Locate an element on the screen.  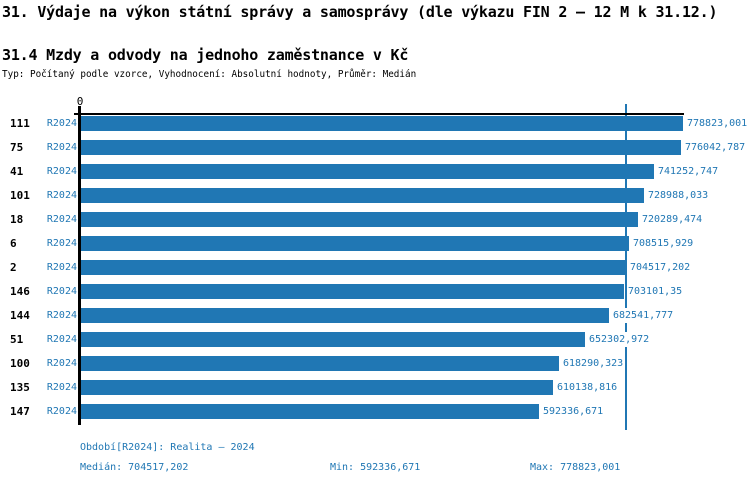
footer-min-label: Min: 592336,671 is located at coordinates (375, 467).